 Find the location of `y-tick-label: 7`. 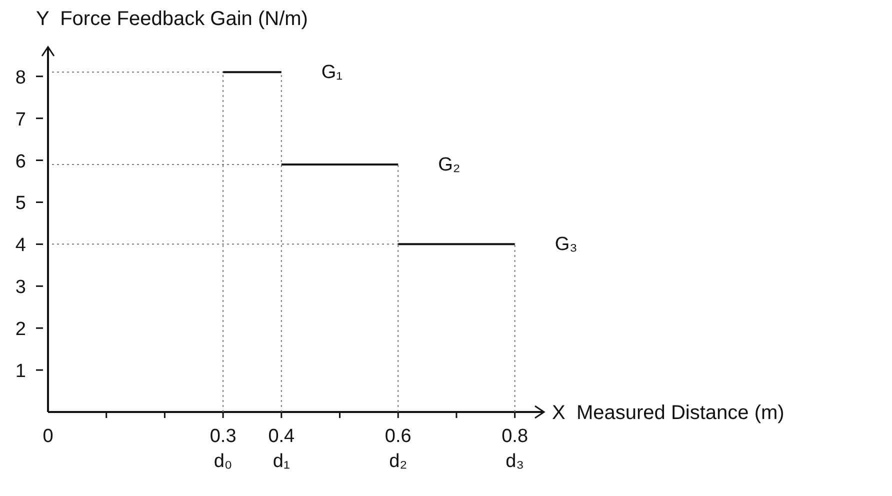

y-tick-label: 7 is located at coordinates (20, 119).